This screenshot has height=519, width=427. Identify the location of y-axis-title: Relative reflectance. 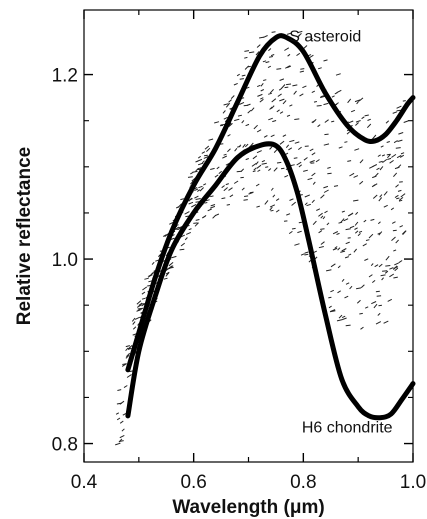
(24, 236).